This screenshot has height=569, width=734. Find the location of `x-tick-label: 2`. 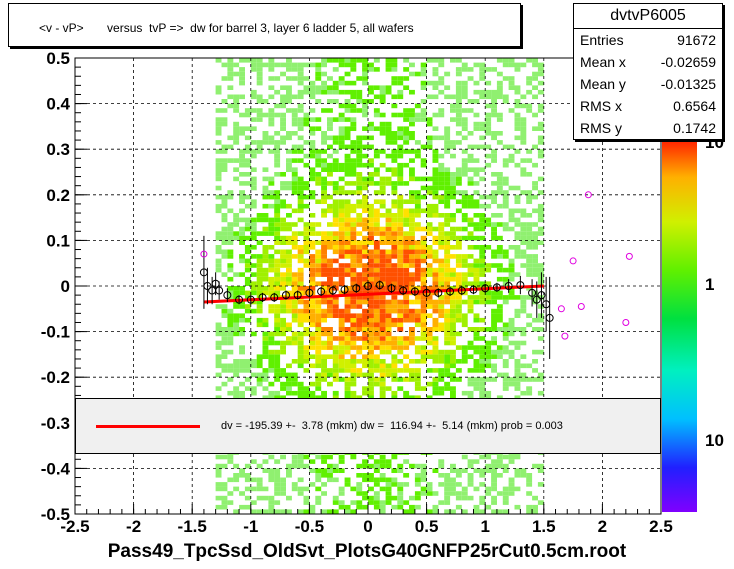

x-tick-label: 2 is located at coordinates (602, 526).